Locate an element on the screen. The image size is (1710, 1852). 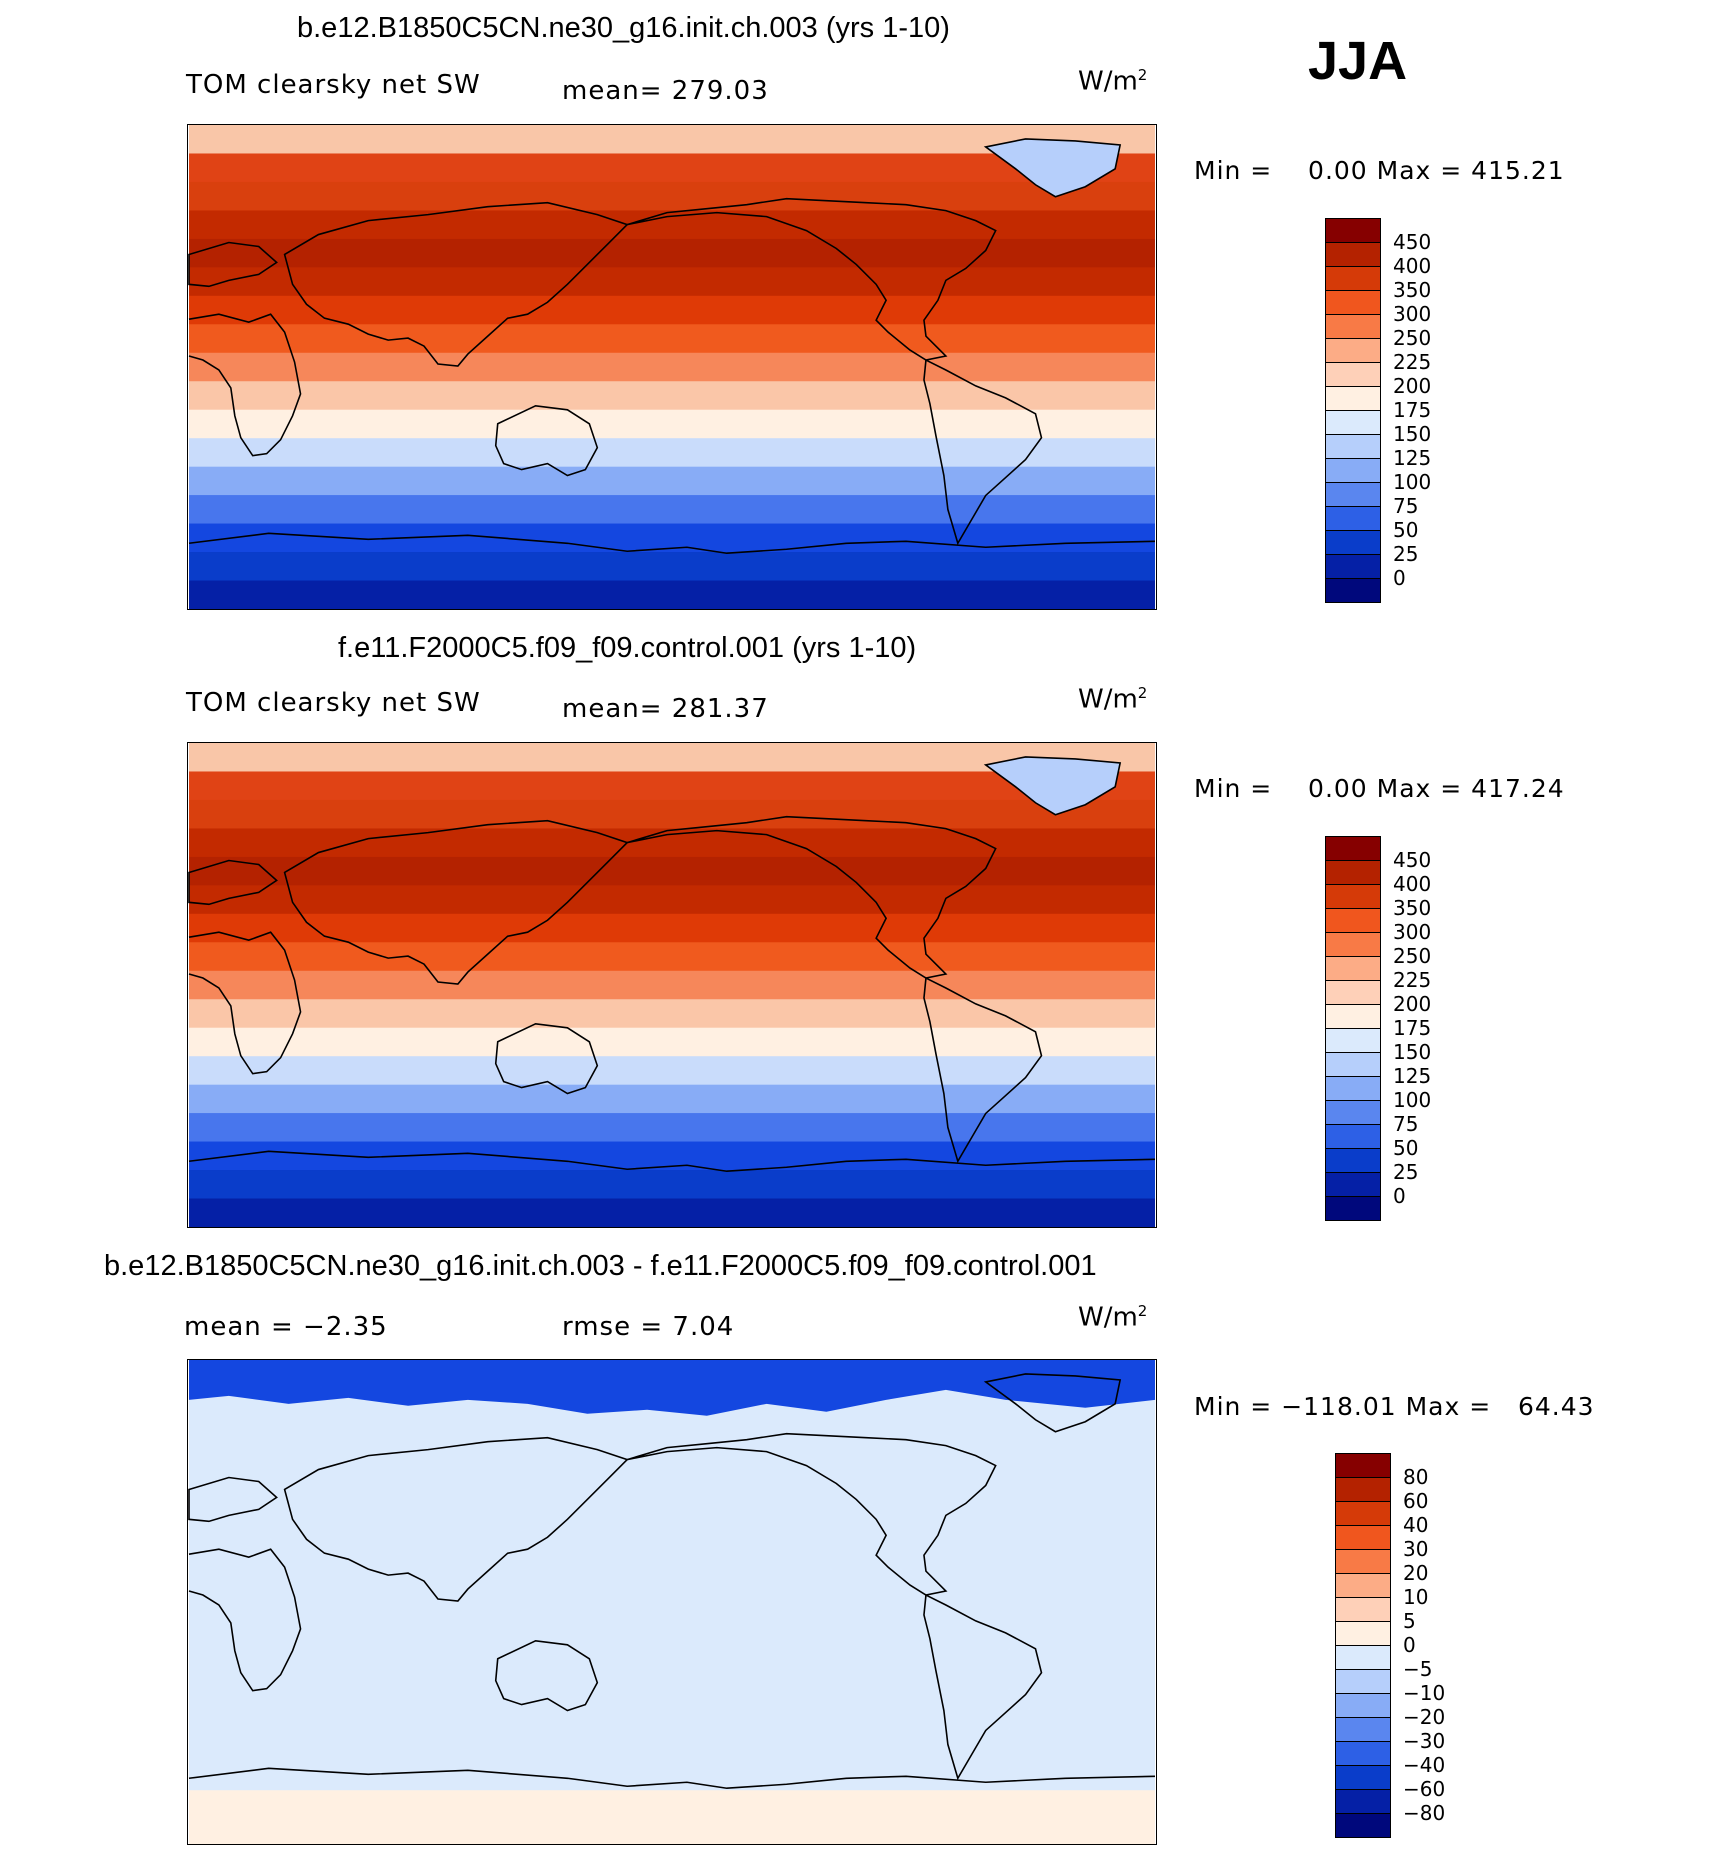
colorbar-tick-label: 350 is located at coordinates (1412, 290).